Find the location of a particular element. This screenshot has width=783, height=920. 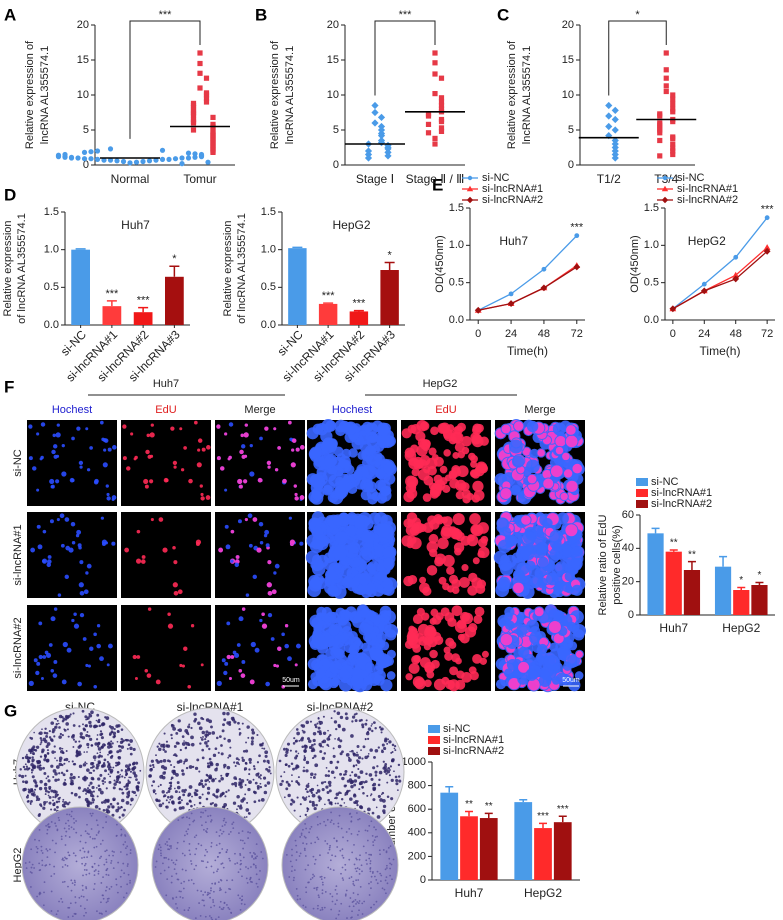

y-tick-label: 1.5 is located at coordinates (268, 212).